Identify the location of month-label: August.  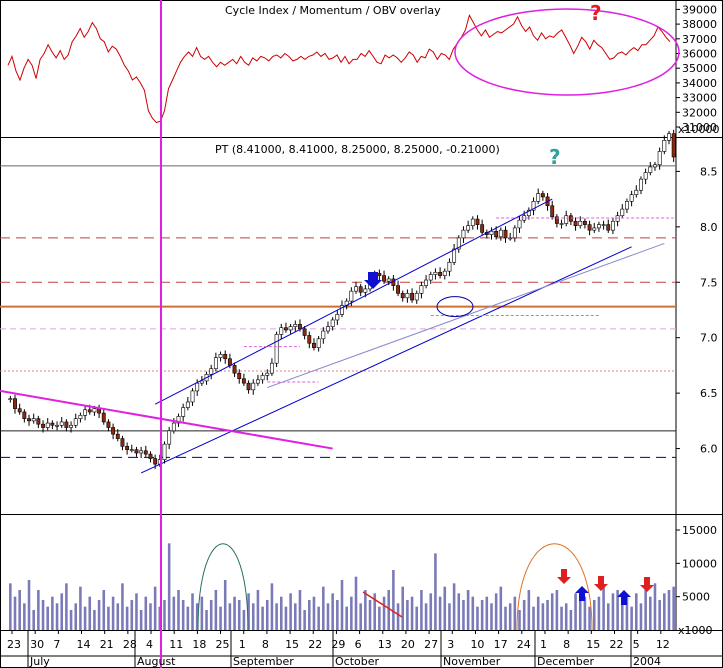
(156, 661).